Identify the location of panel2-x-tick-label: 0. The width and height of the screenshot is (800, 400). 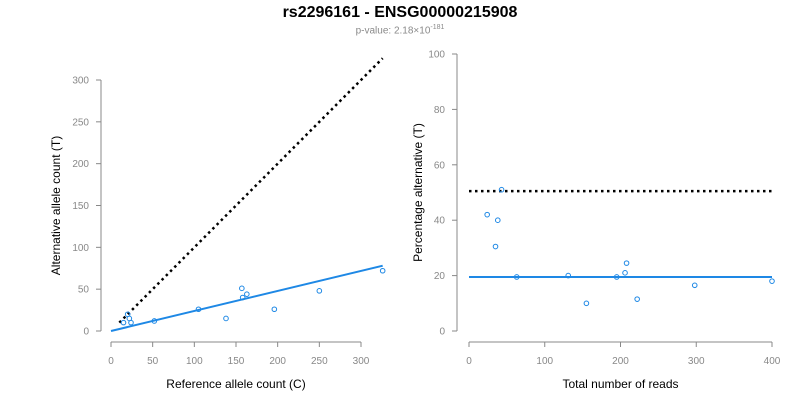
(469, 361).